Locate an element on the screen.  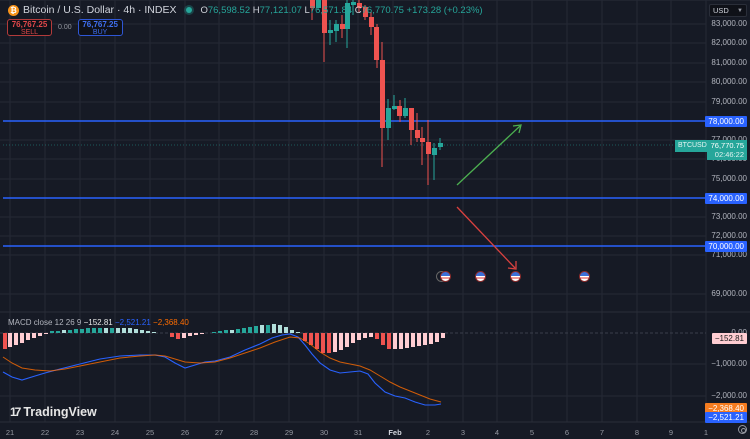
price-tick: 72,000.00 is located at coordinates (729, 235).